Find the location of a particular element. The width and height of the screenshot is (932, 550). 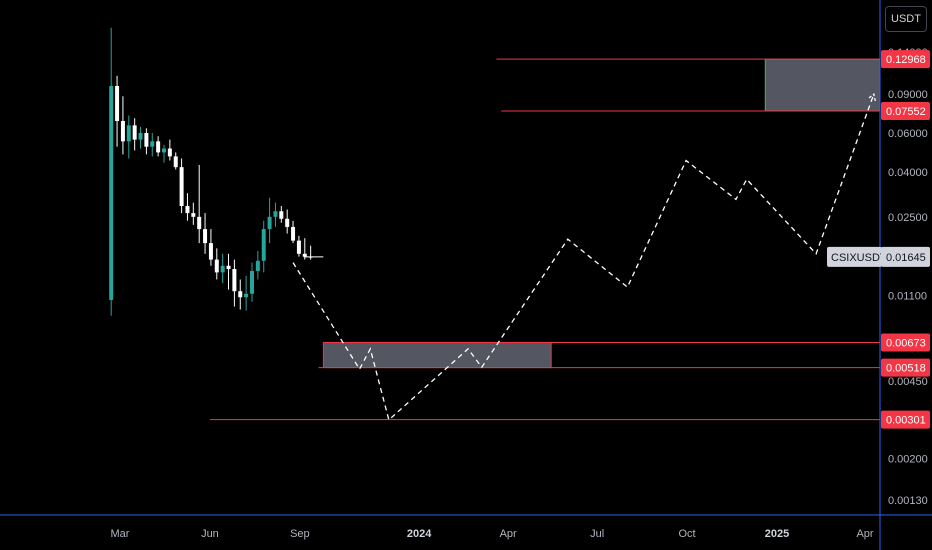

x-tick-label: Jul is located at coordinates (597, 534).